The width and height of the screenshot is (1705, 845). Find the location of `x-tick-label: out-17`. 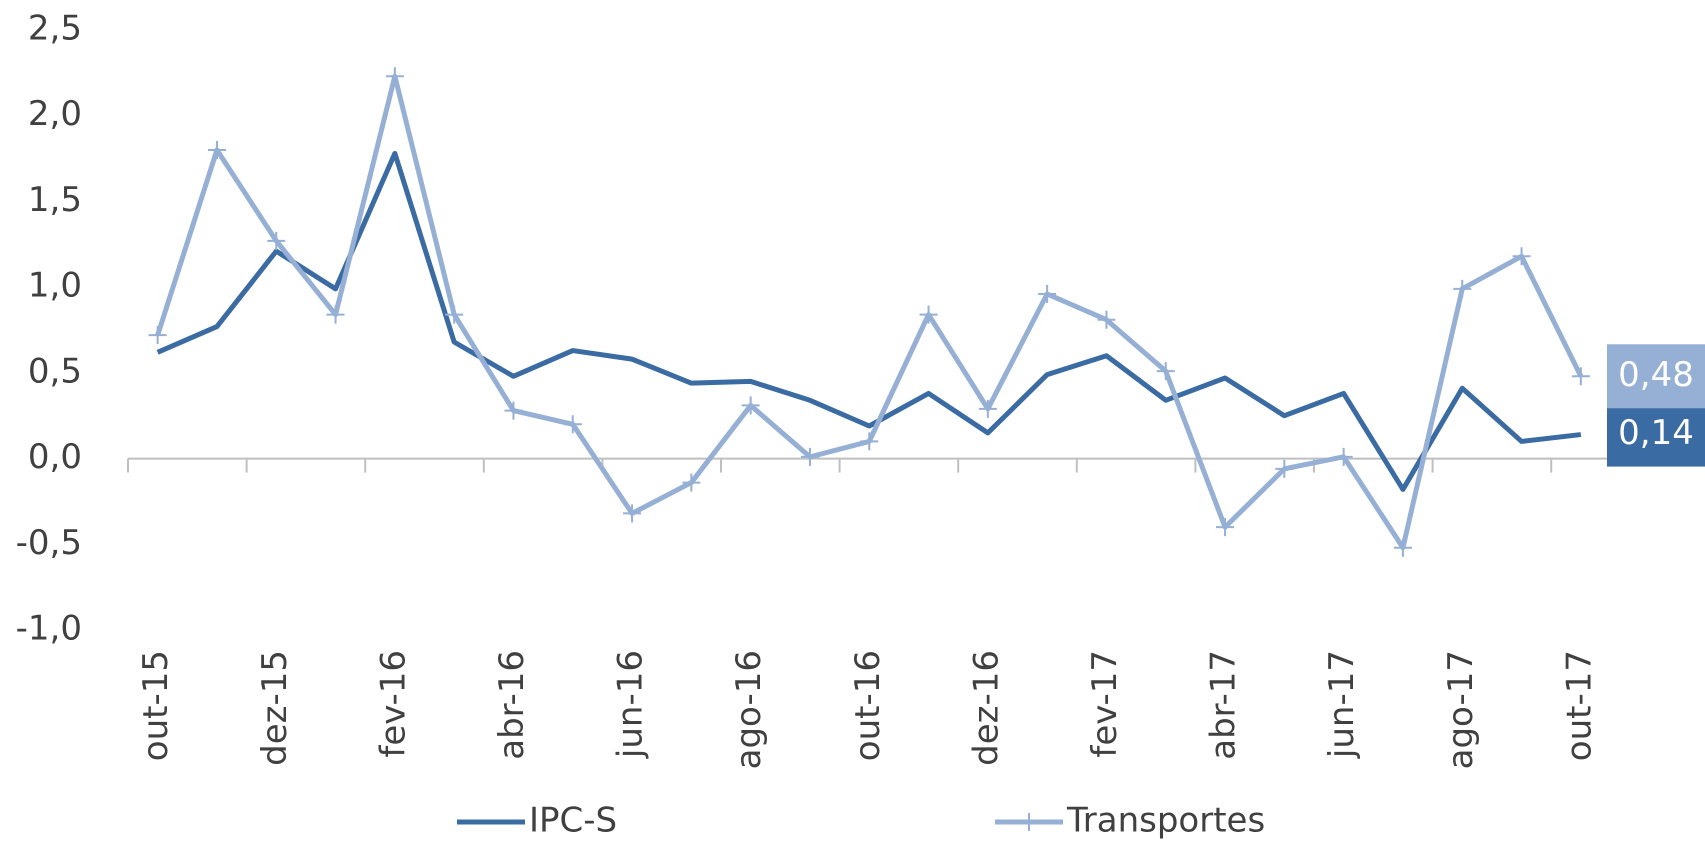

x-tick-label: out-17 is located at coordinates (1579, 705).